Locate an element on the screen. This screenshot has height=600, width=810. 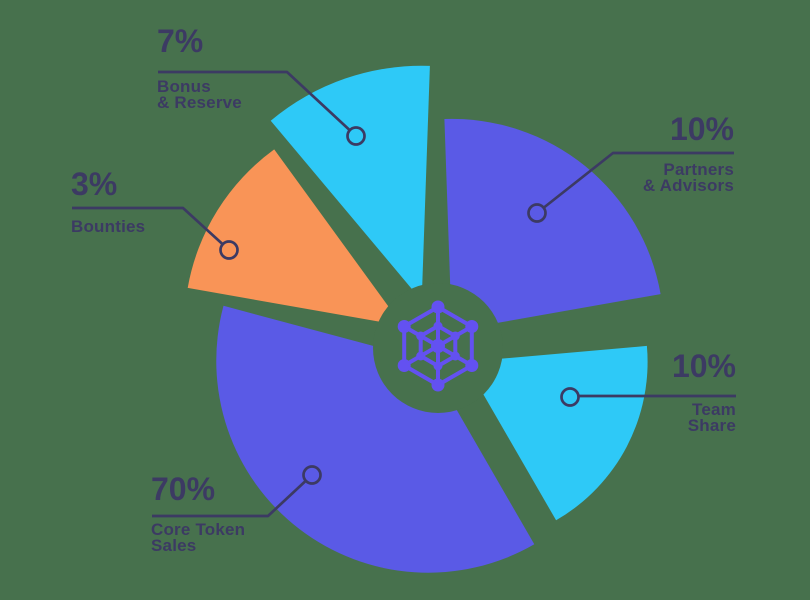
callout-label-bounties: Bounties is located at coordinates (108, 226).